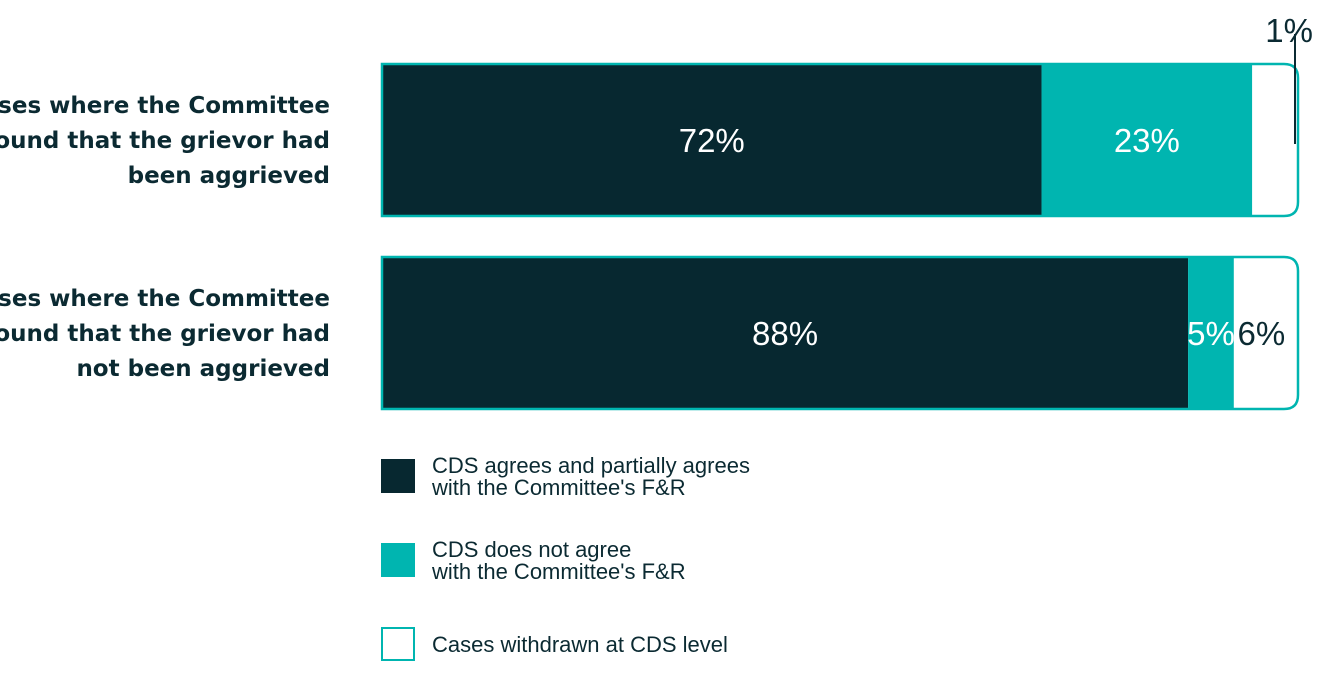  Describe the element at coordinates (165, 299) in the screenshot. I see `category-label-1-line-0: Cases where the Committee` at that location.